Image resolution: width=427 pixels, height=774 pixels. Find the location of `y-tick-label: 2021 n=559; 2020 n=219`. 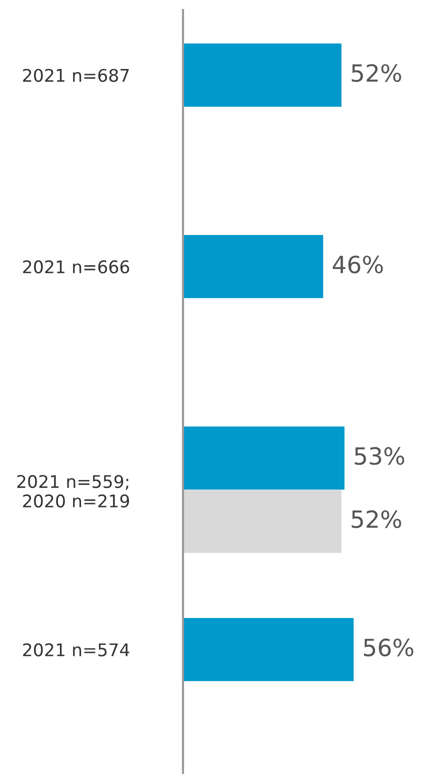

y-tick-label: 2021 n=559; 2020 n=219 is located at coordinates (73, 491).